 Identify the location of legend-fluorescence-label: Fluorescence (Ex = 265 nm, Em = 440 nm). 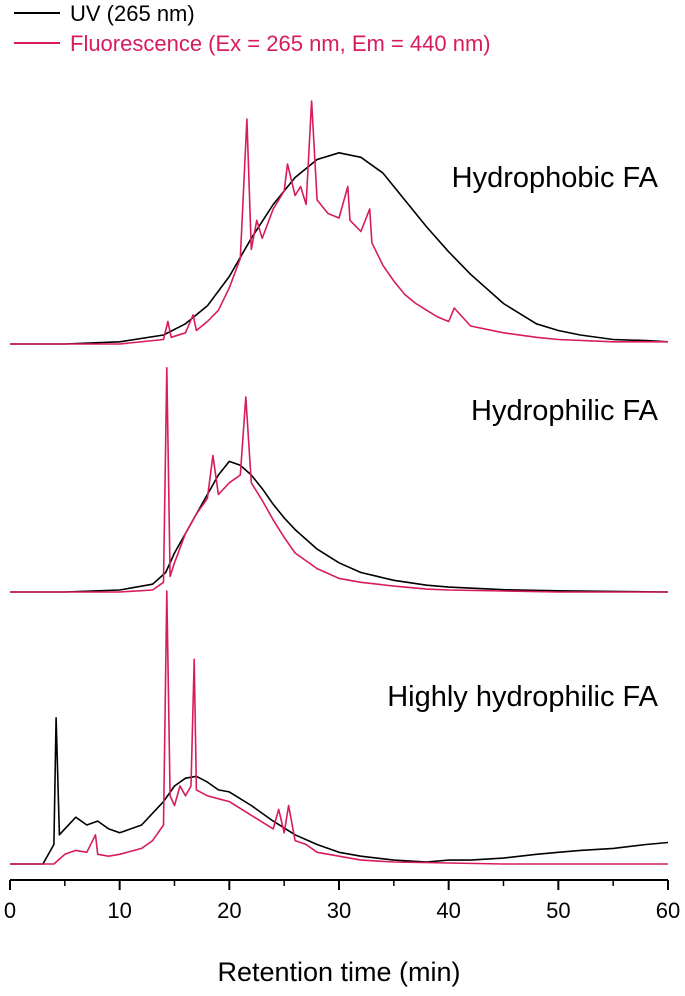
(280, 43).